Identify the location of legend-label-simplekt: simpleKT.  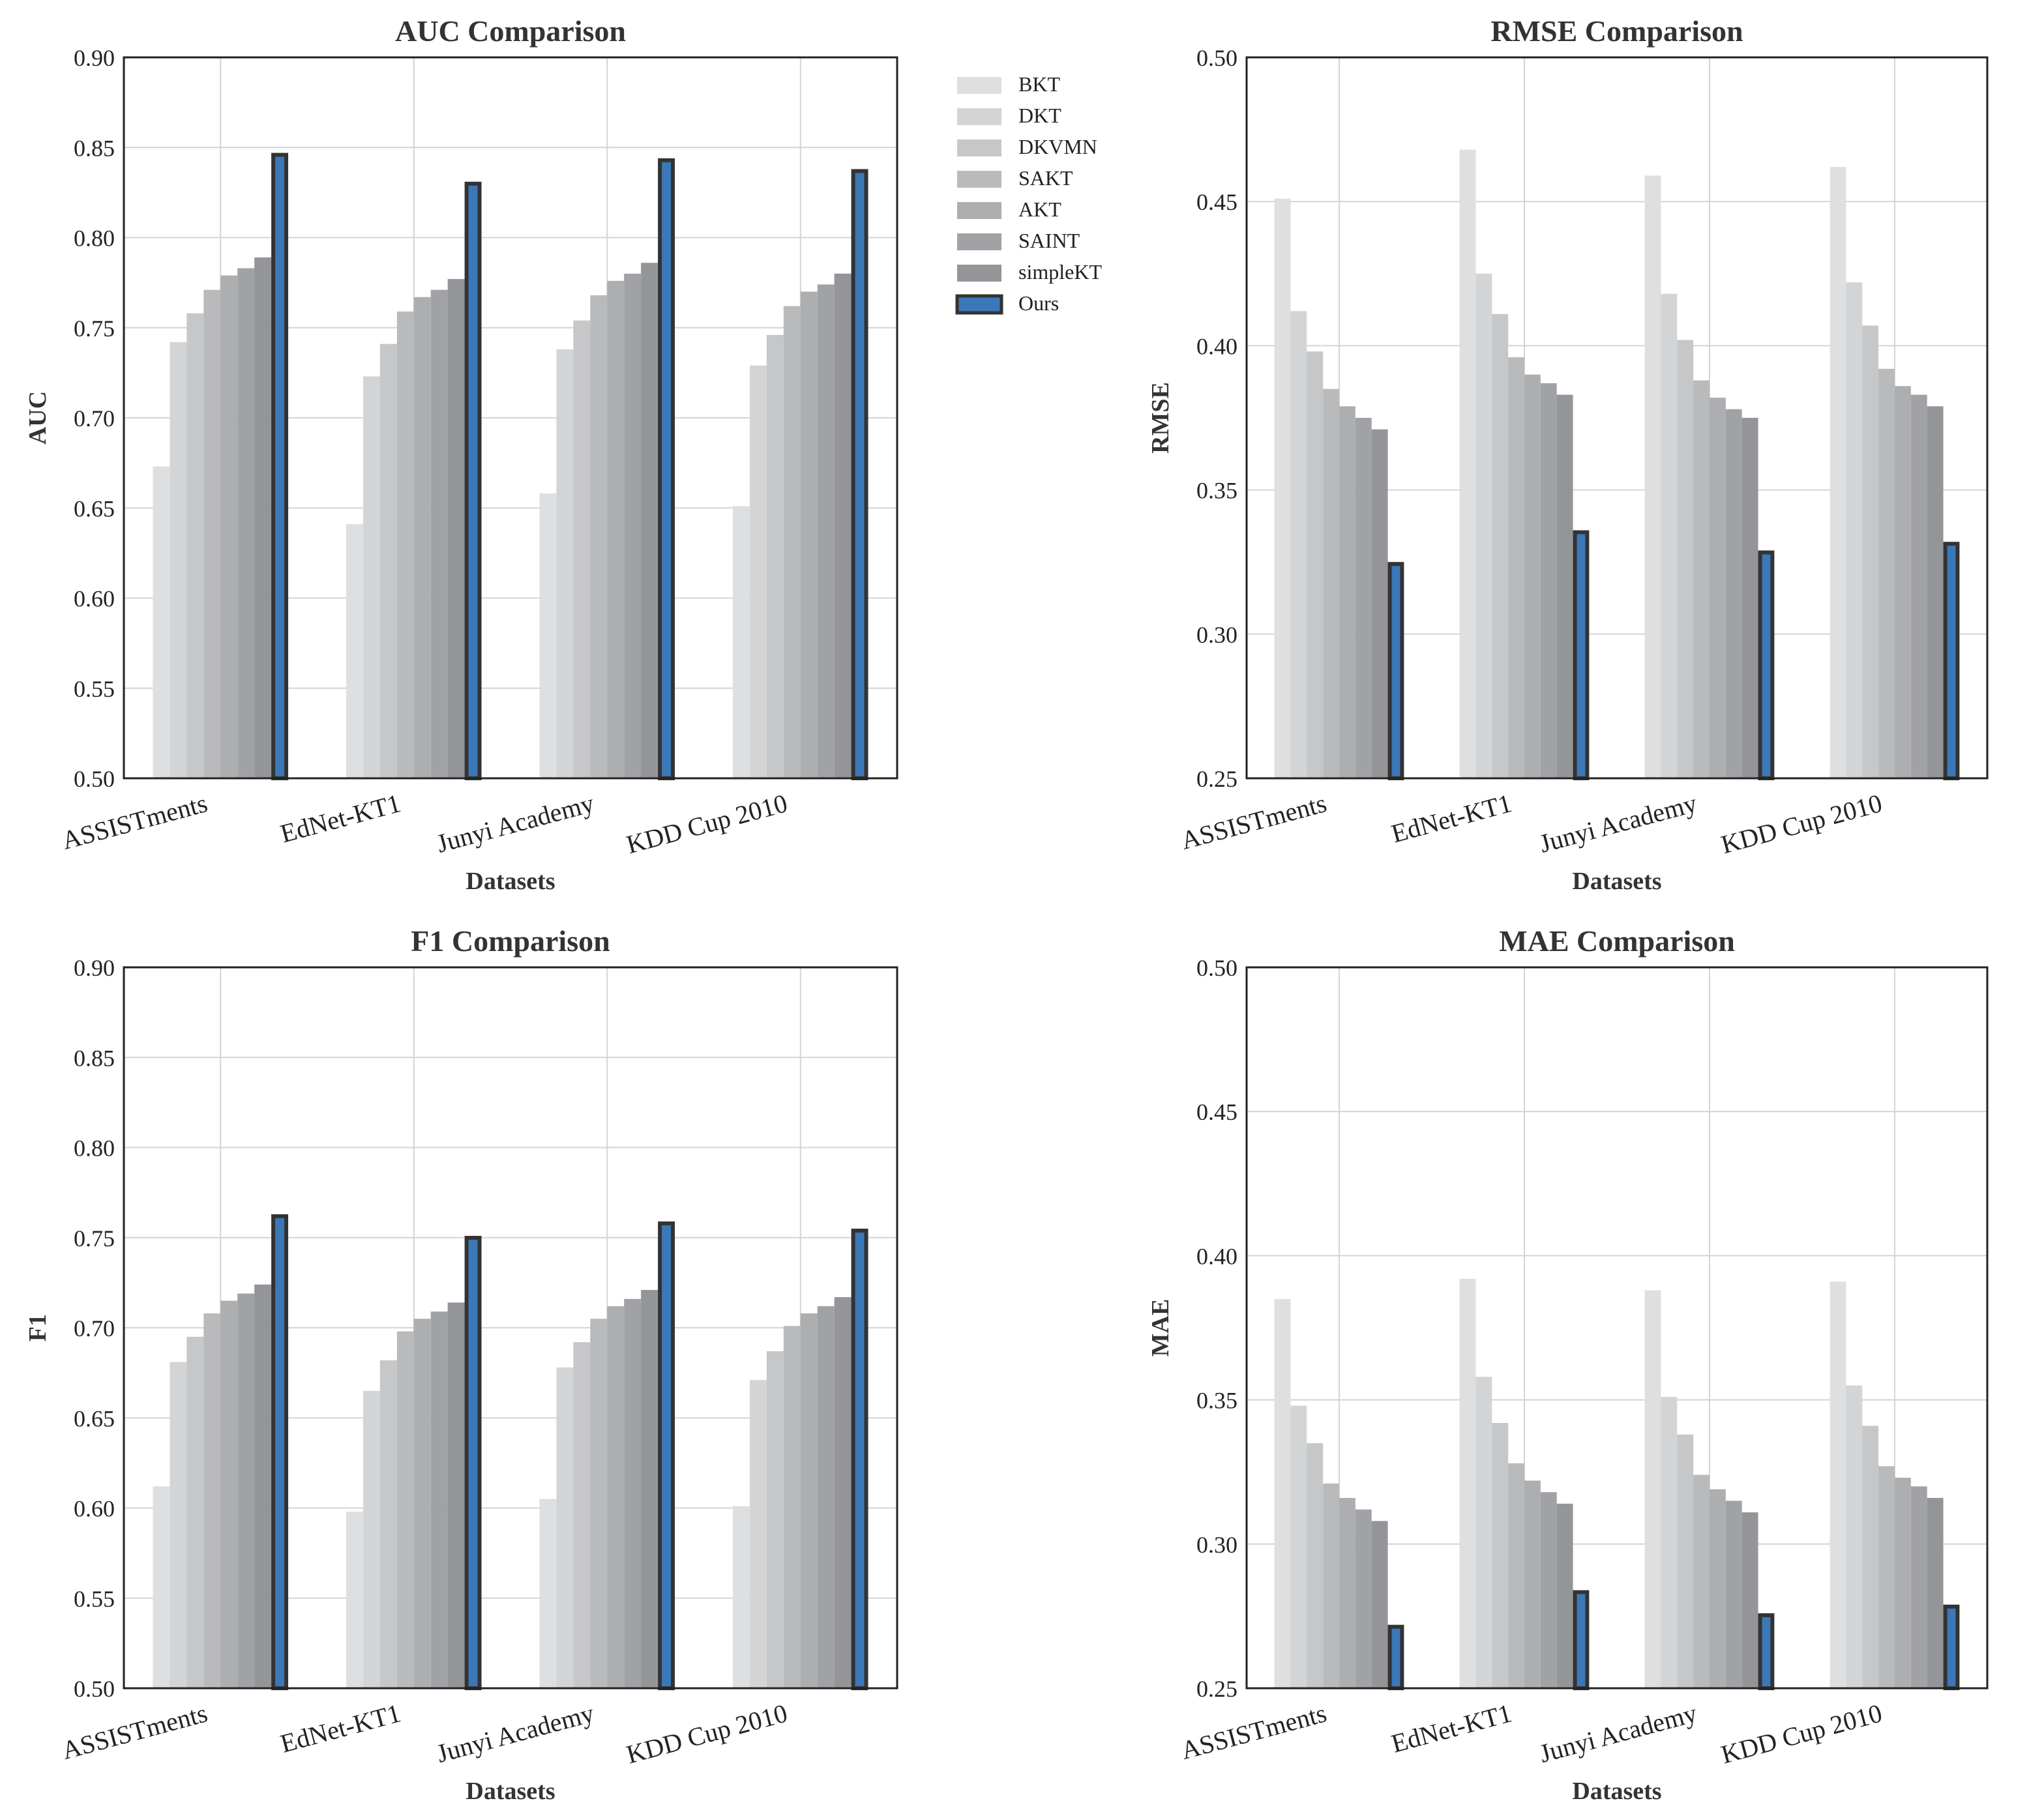
(1060, 272).